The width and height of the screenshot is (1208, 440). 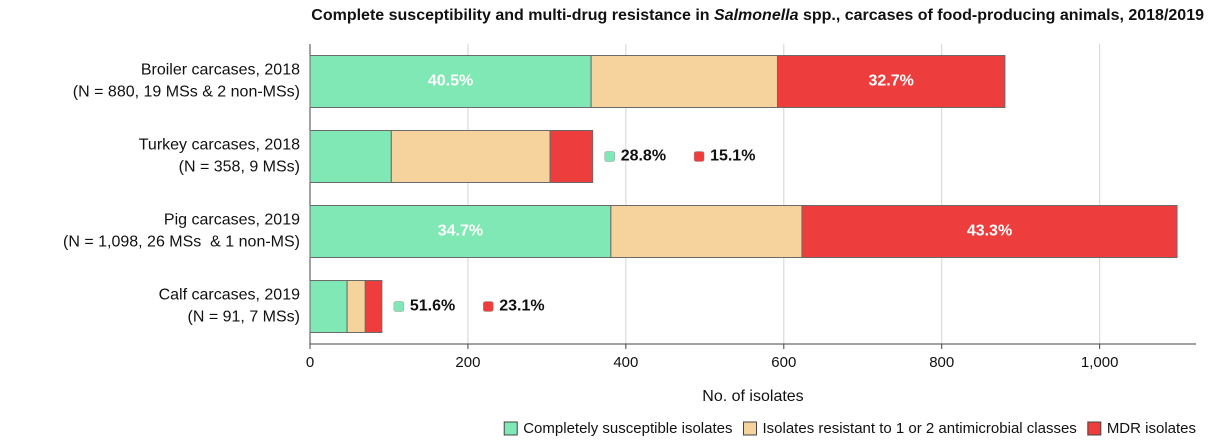 I want to click on x-tick-label: 1,000, so click(x=1100, y=362).